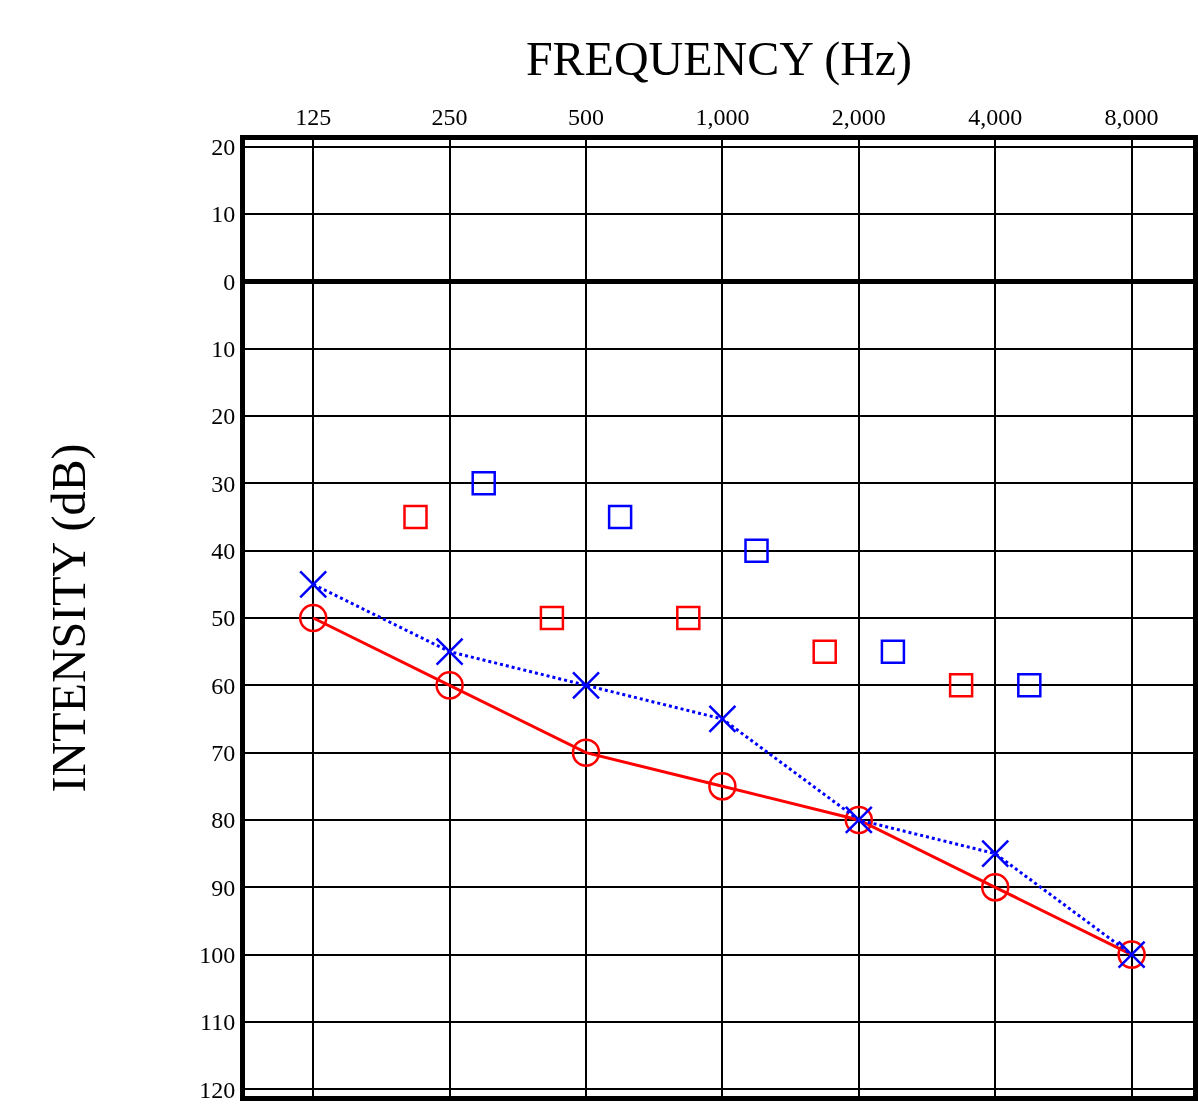 The image size is (1198, 1116). I want to click on x-tick-label: 4,000, so click(995, 117).